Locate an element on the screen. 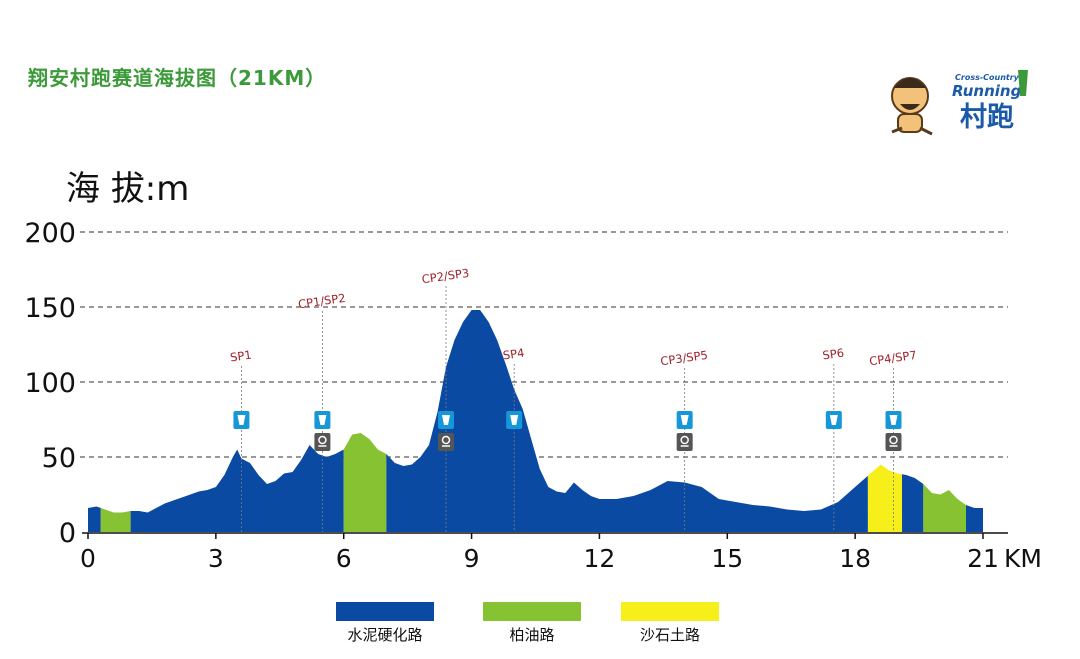 The image size is (1080, 659). legend-label: 水泥硬化路 is located at coordinates (384, 635).